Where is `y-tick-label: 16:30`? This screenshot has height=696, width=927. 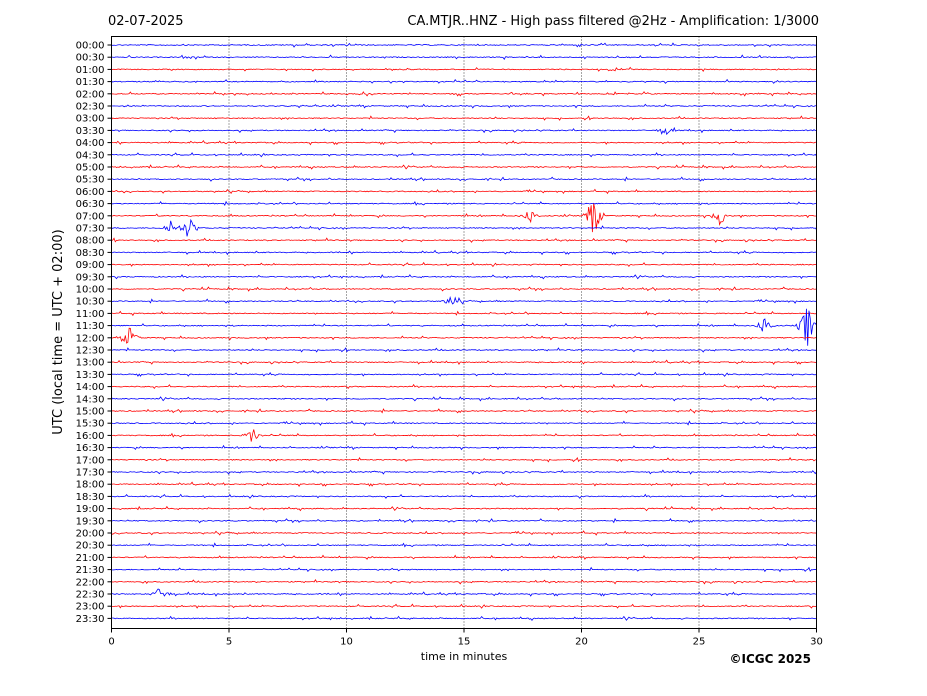 y-tick-label: 16:30 is located at coordinates (90, 448).